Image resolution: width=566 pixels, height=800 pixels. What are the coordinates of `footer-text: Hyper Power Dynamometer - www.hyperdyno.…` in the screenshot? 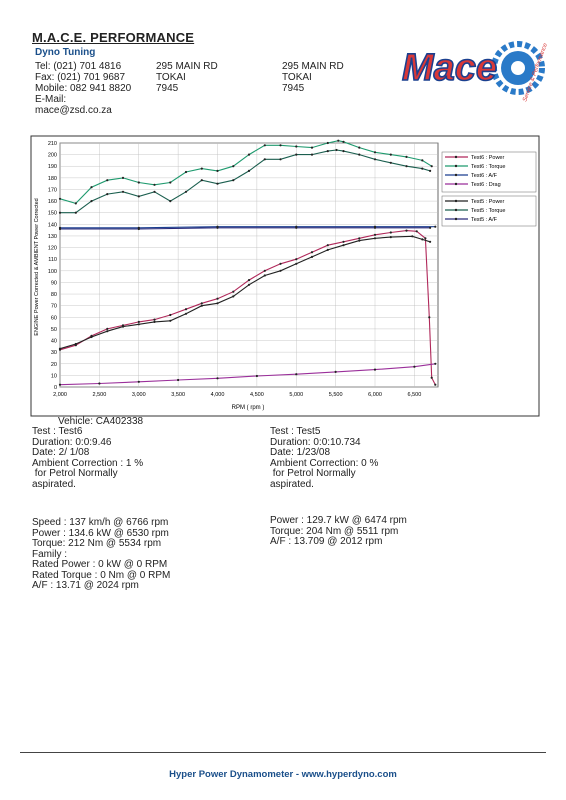 It's located at (283, 774).